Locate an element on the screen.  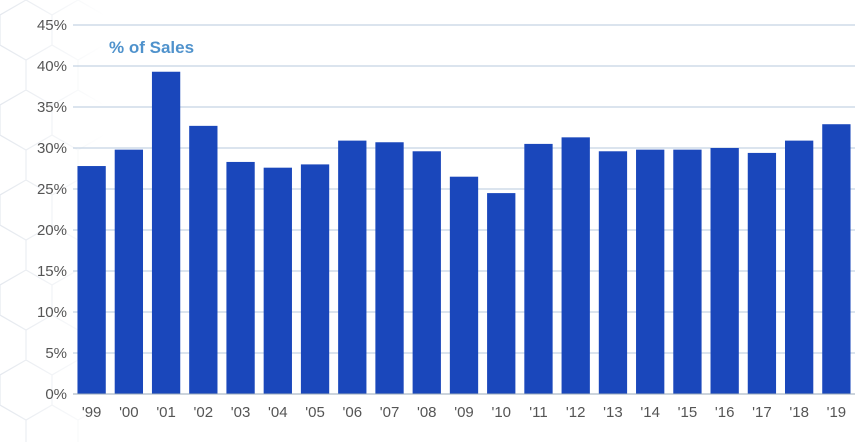
x-tick-label: '04 is located at coordinates (278, 412).